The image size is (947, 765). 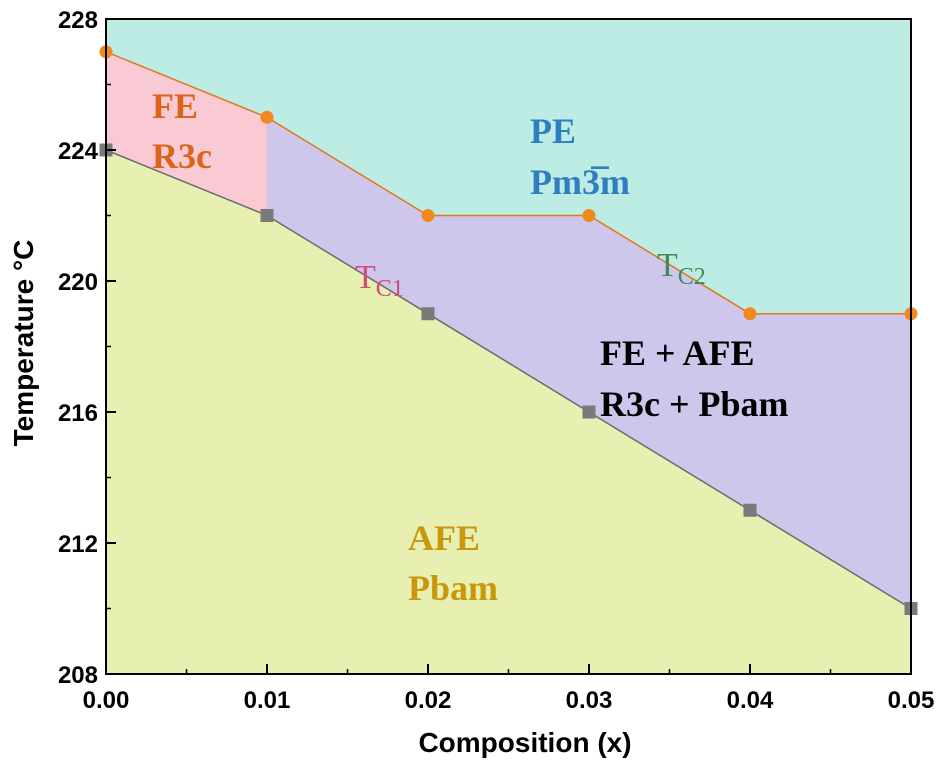 What do you see at coordinates (390, 289) in the screenshot?
I see `tc1-sub: C1` at bounding box center [390, 289].